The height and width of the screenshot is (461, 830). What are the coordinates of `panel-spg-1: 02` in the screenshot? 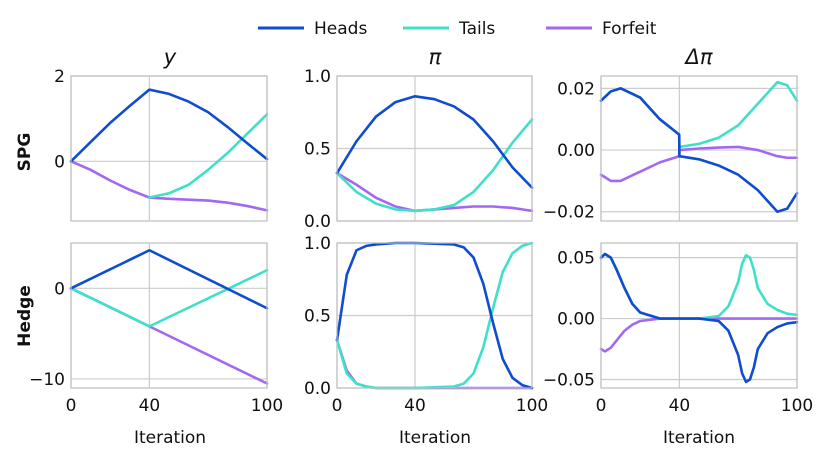 It's located at (161, 144).